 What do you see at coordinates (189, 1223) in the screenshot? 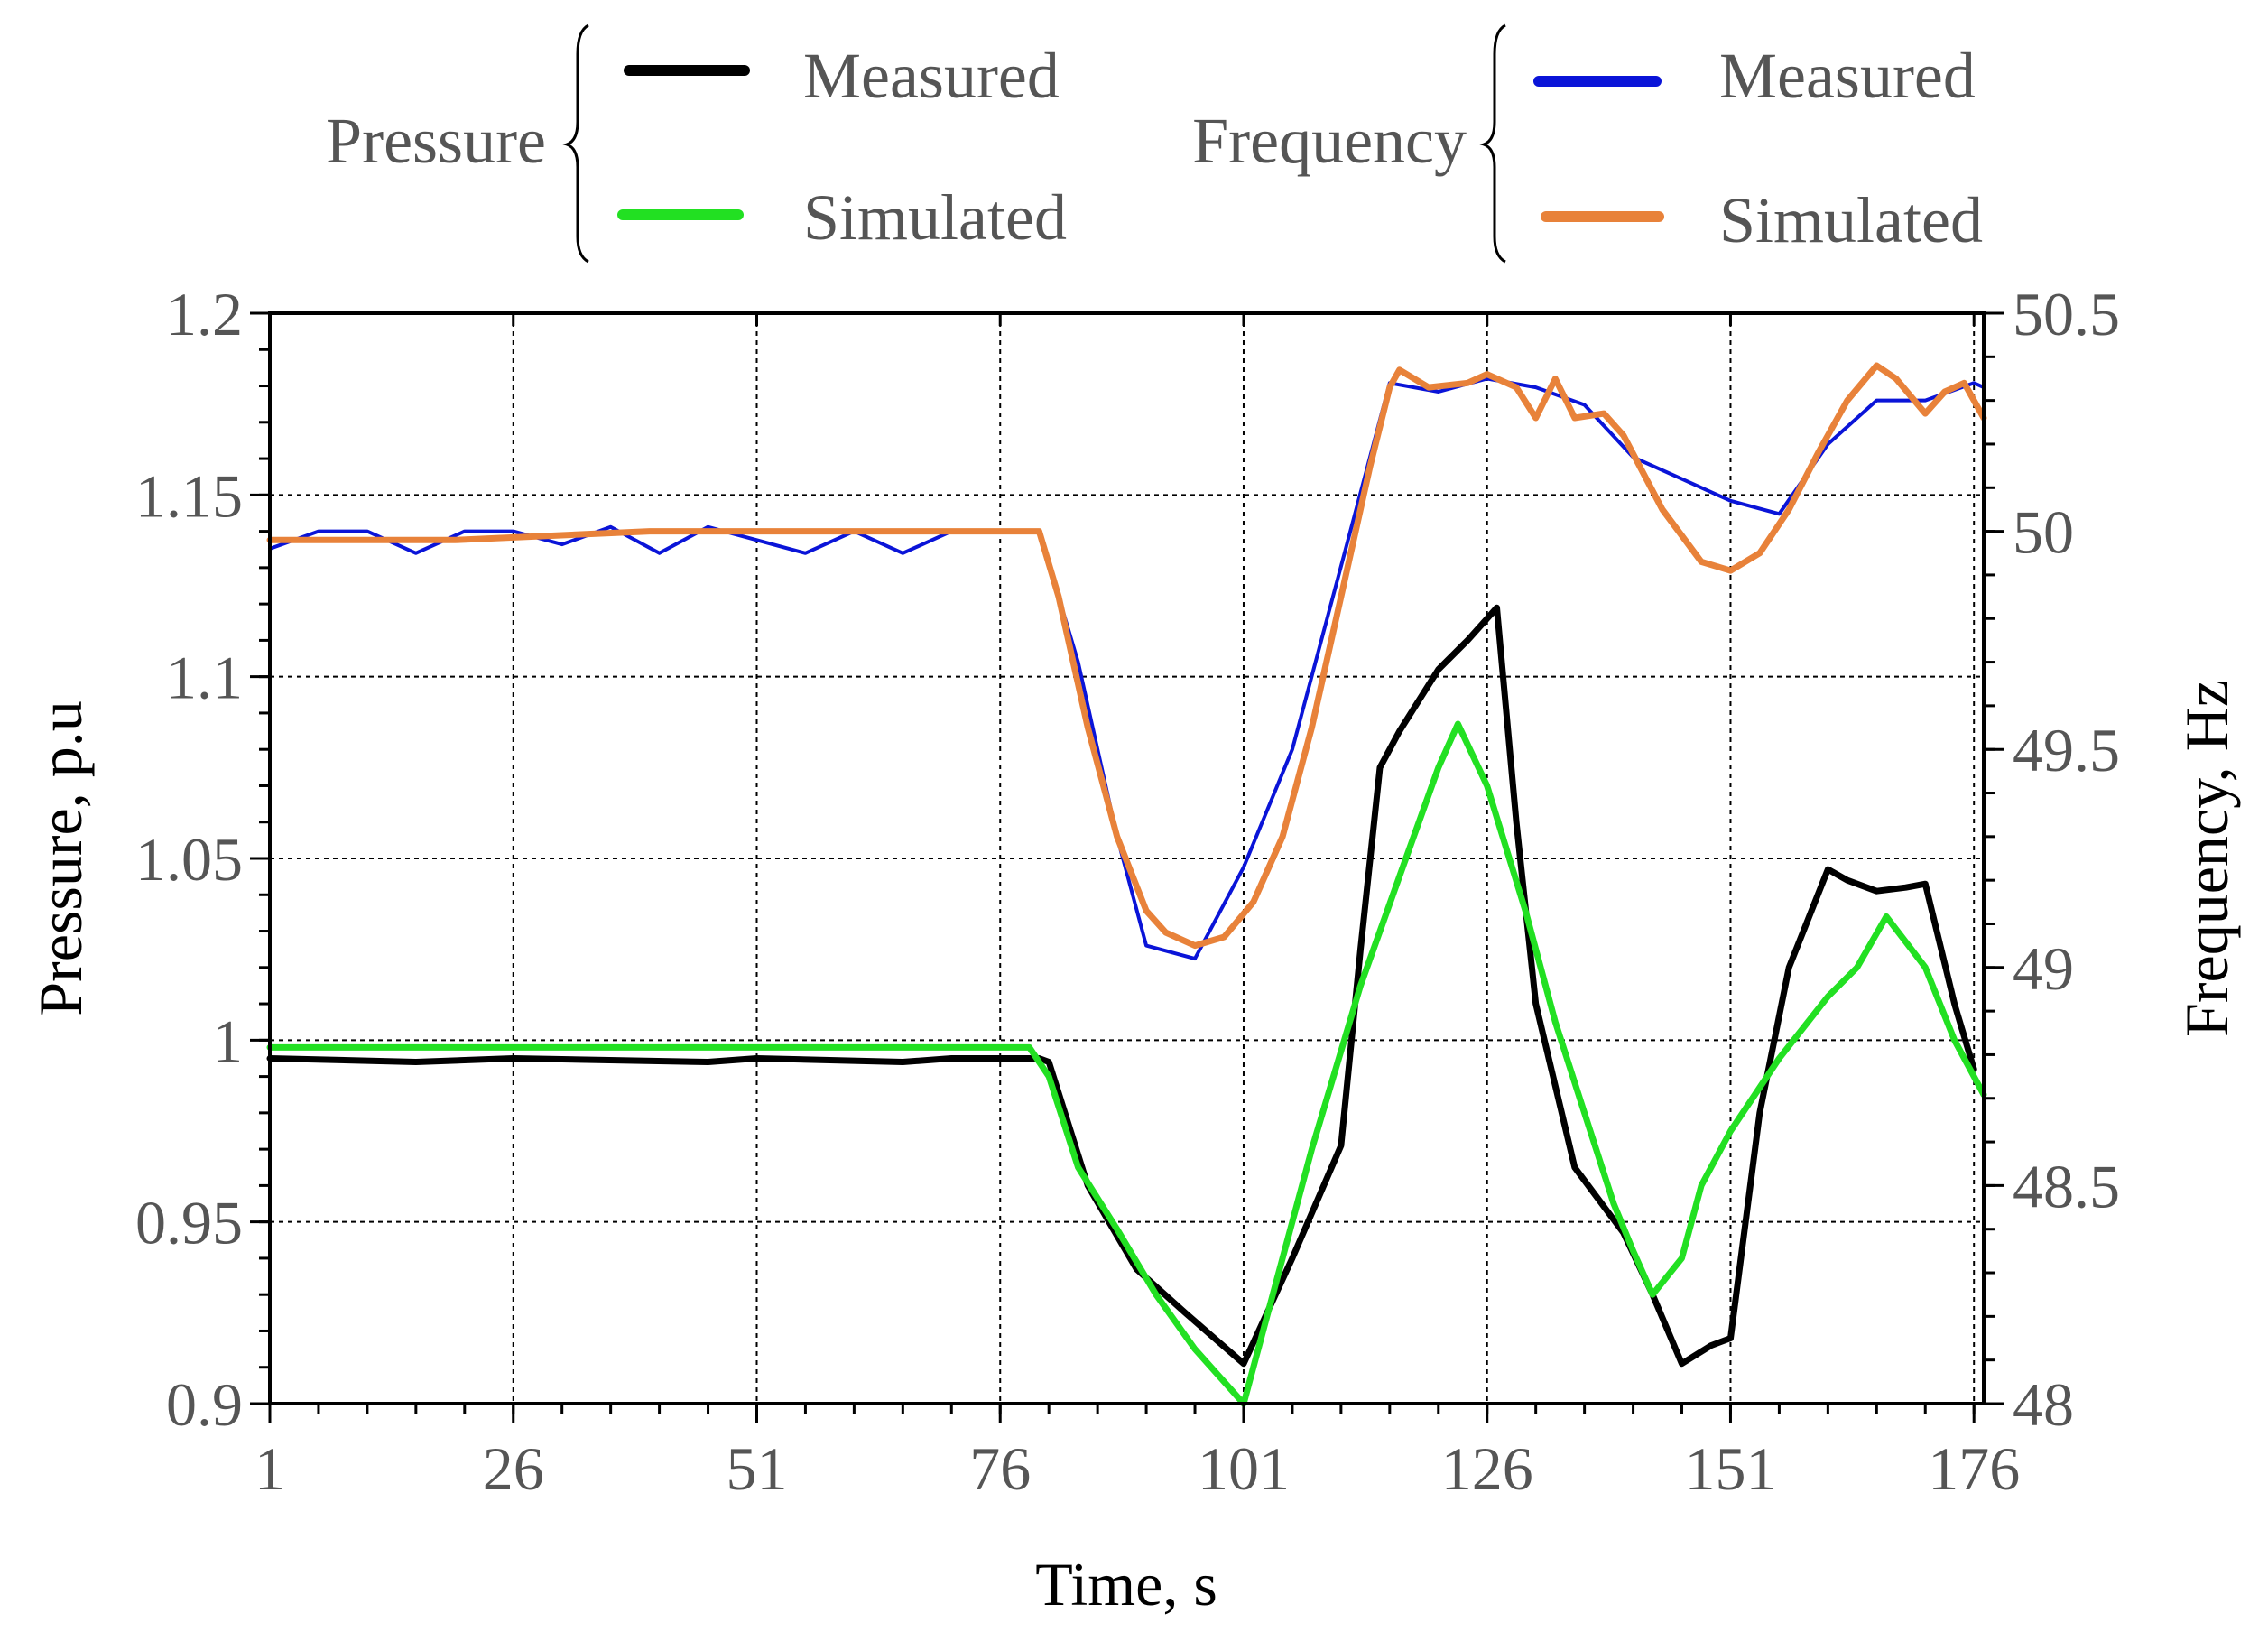
I see `y-tick-label: 0.95` at bounding box center [189, 1223].